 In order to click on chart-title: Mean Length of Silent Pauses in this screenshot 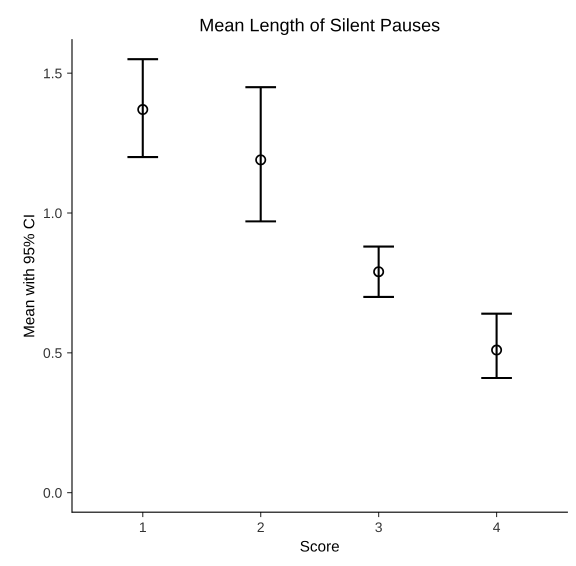, I will do `click(320, 27)`.